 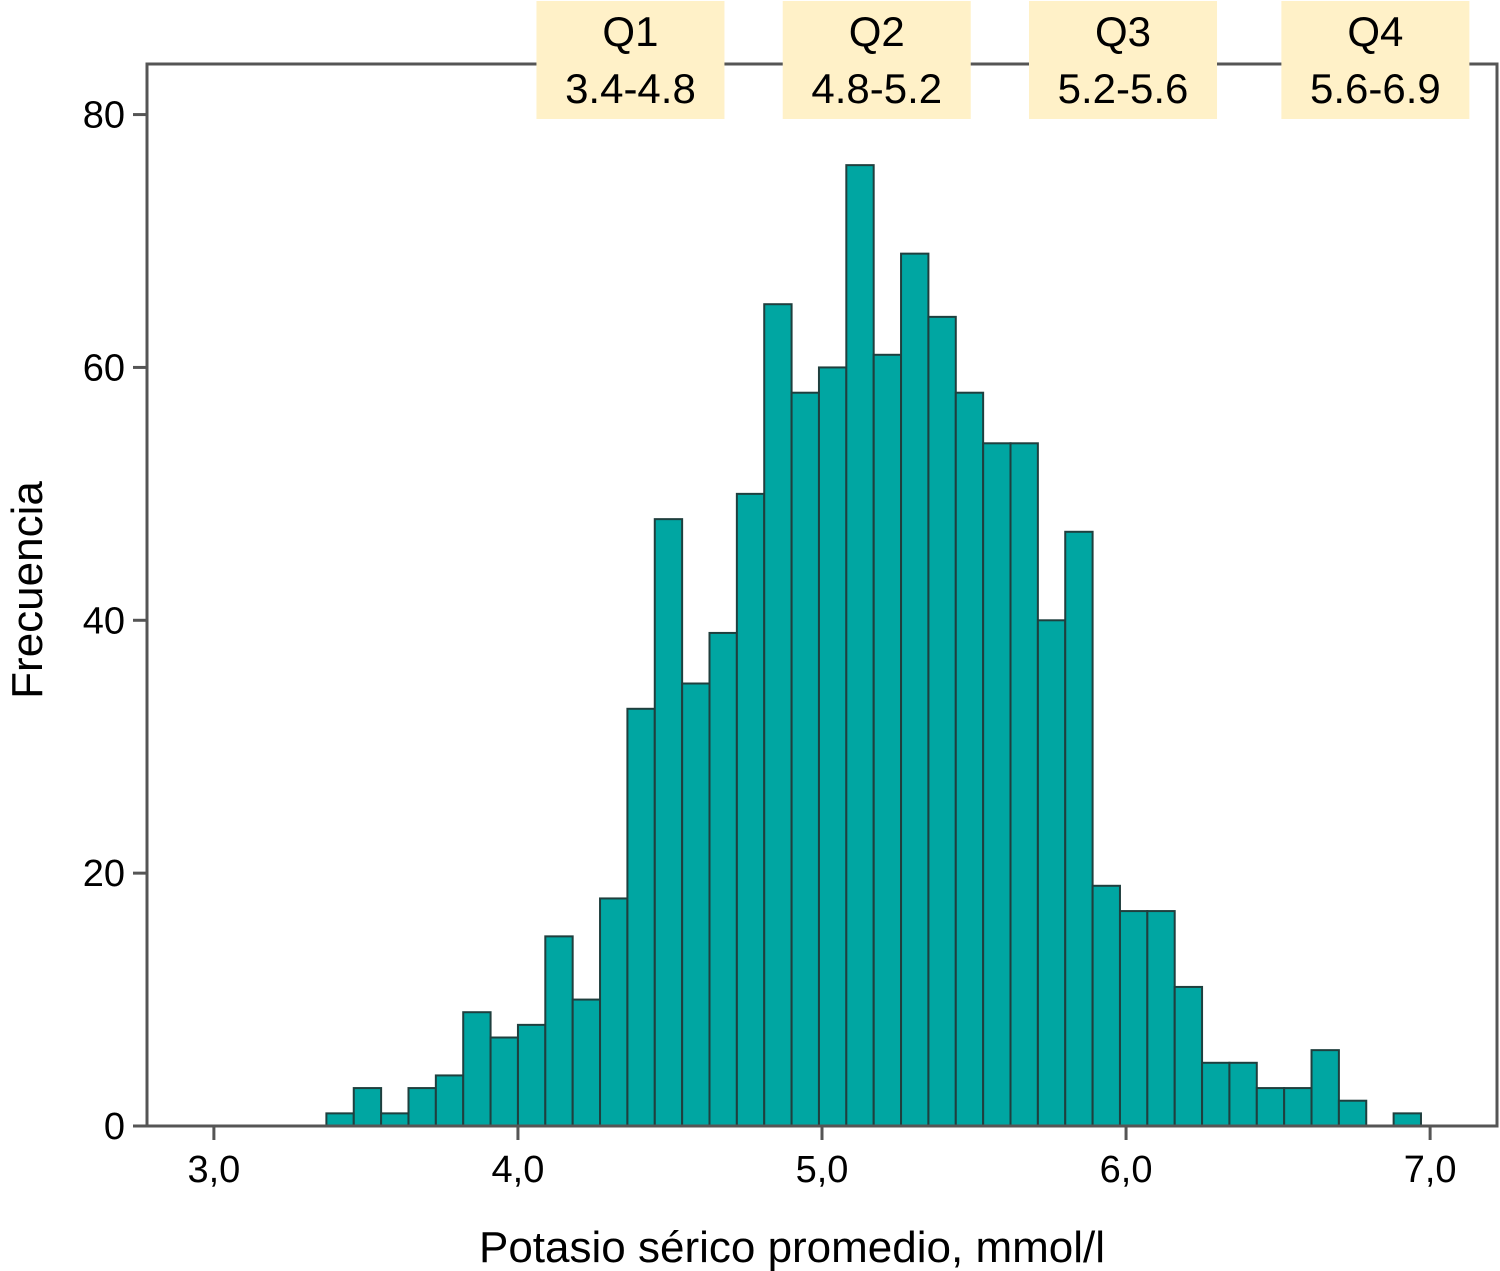 I want to click on x-axis: 3,0 4,0 5,0 6,0 7,0, so click(x=822, y=1158).